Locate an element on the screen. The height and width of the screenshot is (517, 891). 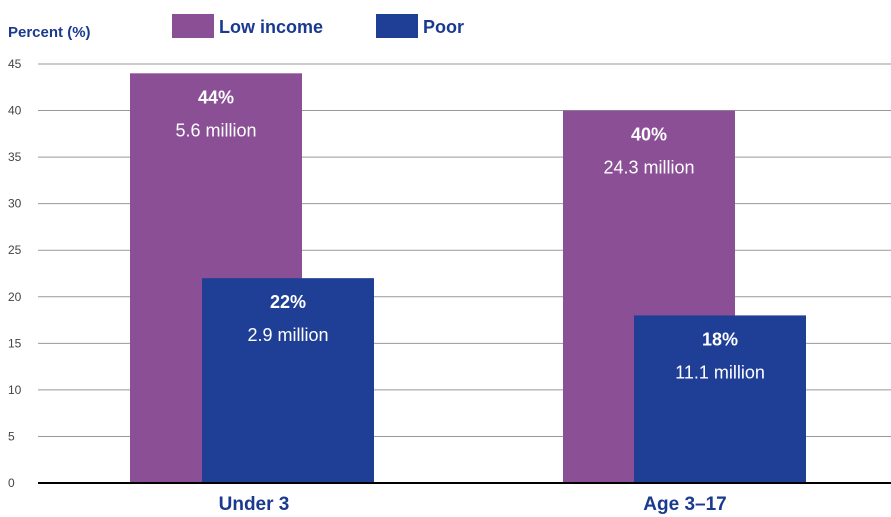
x-category-label: Age 3–17 is located at coordinates (684, 504).